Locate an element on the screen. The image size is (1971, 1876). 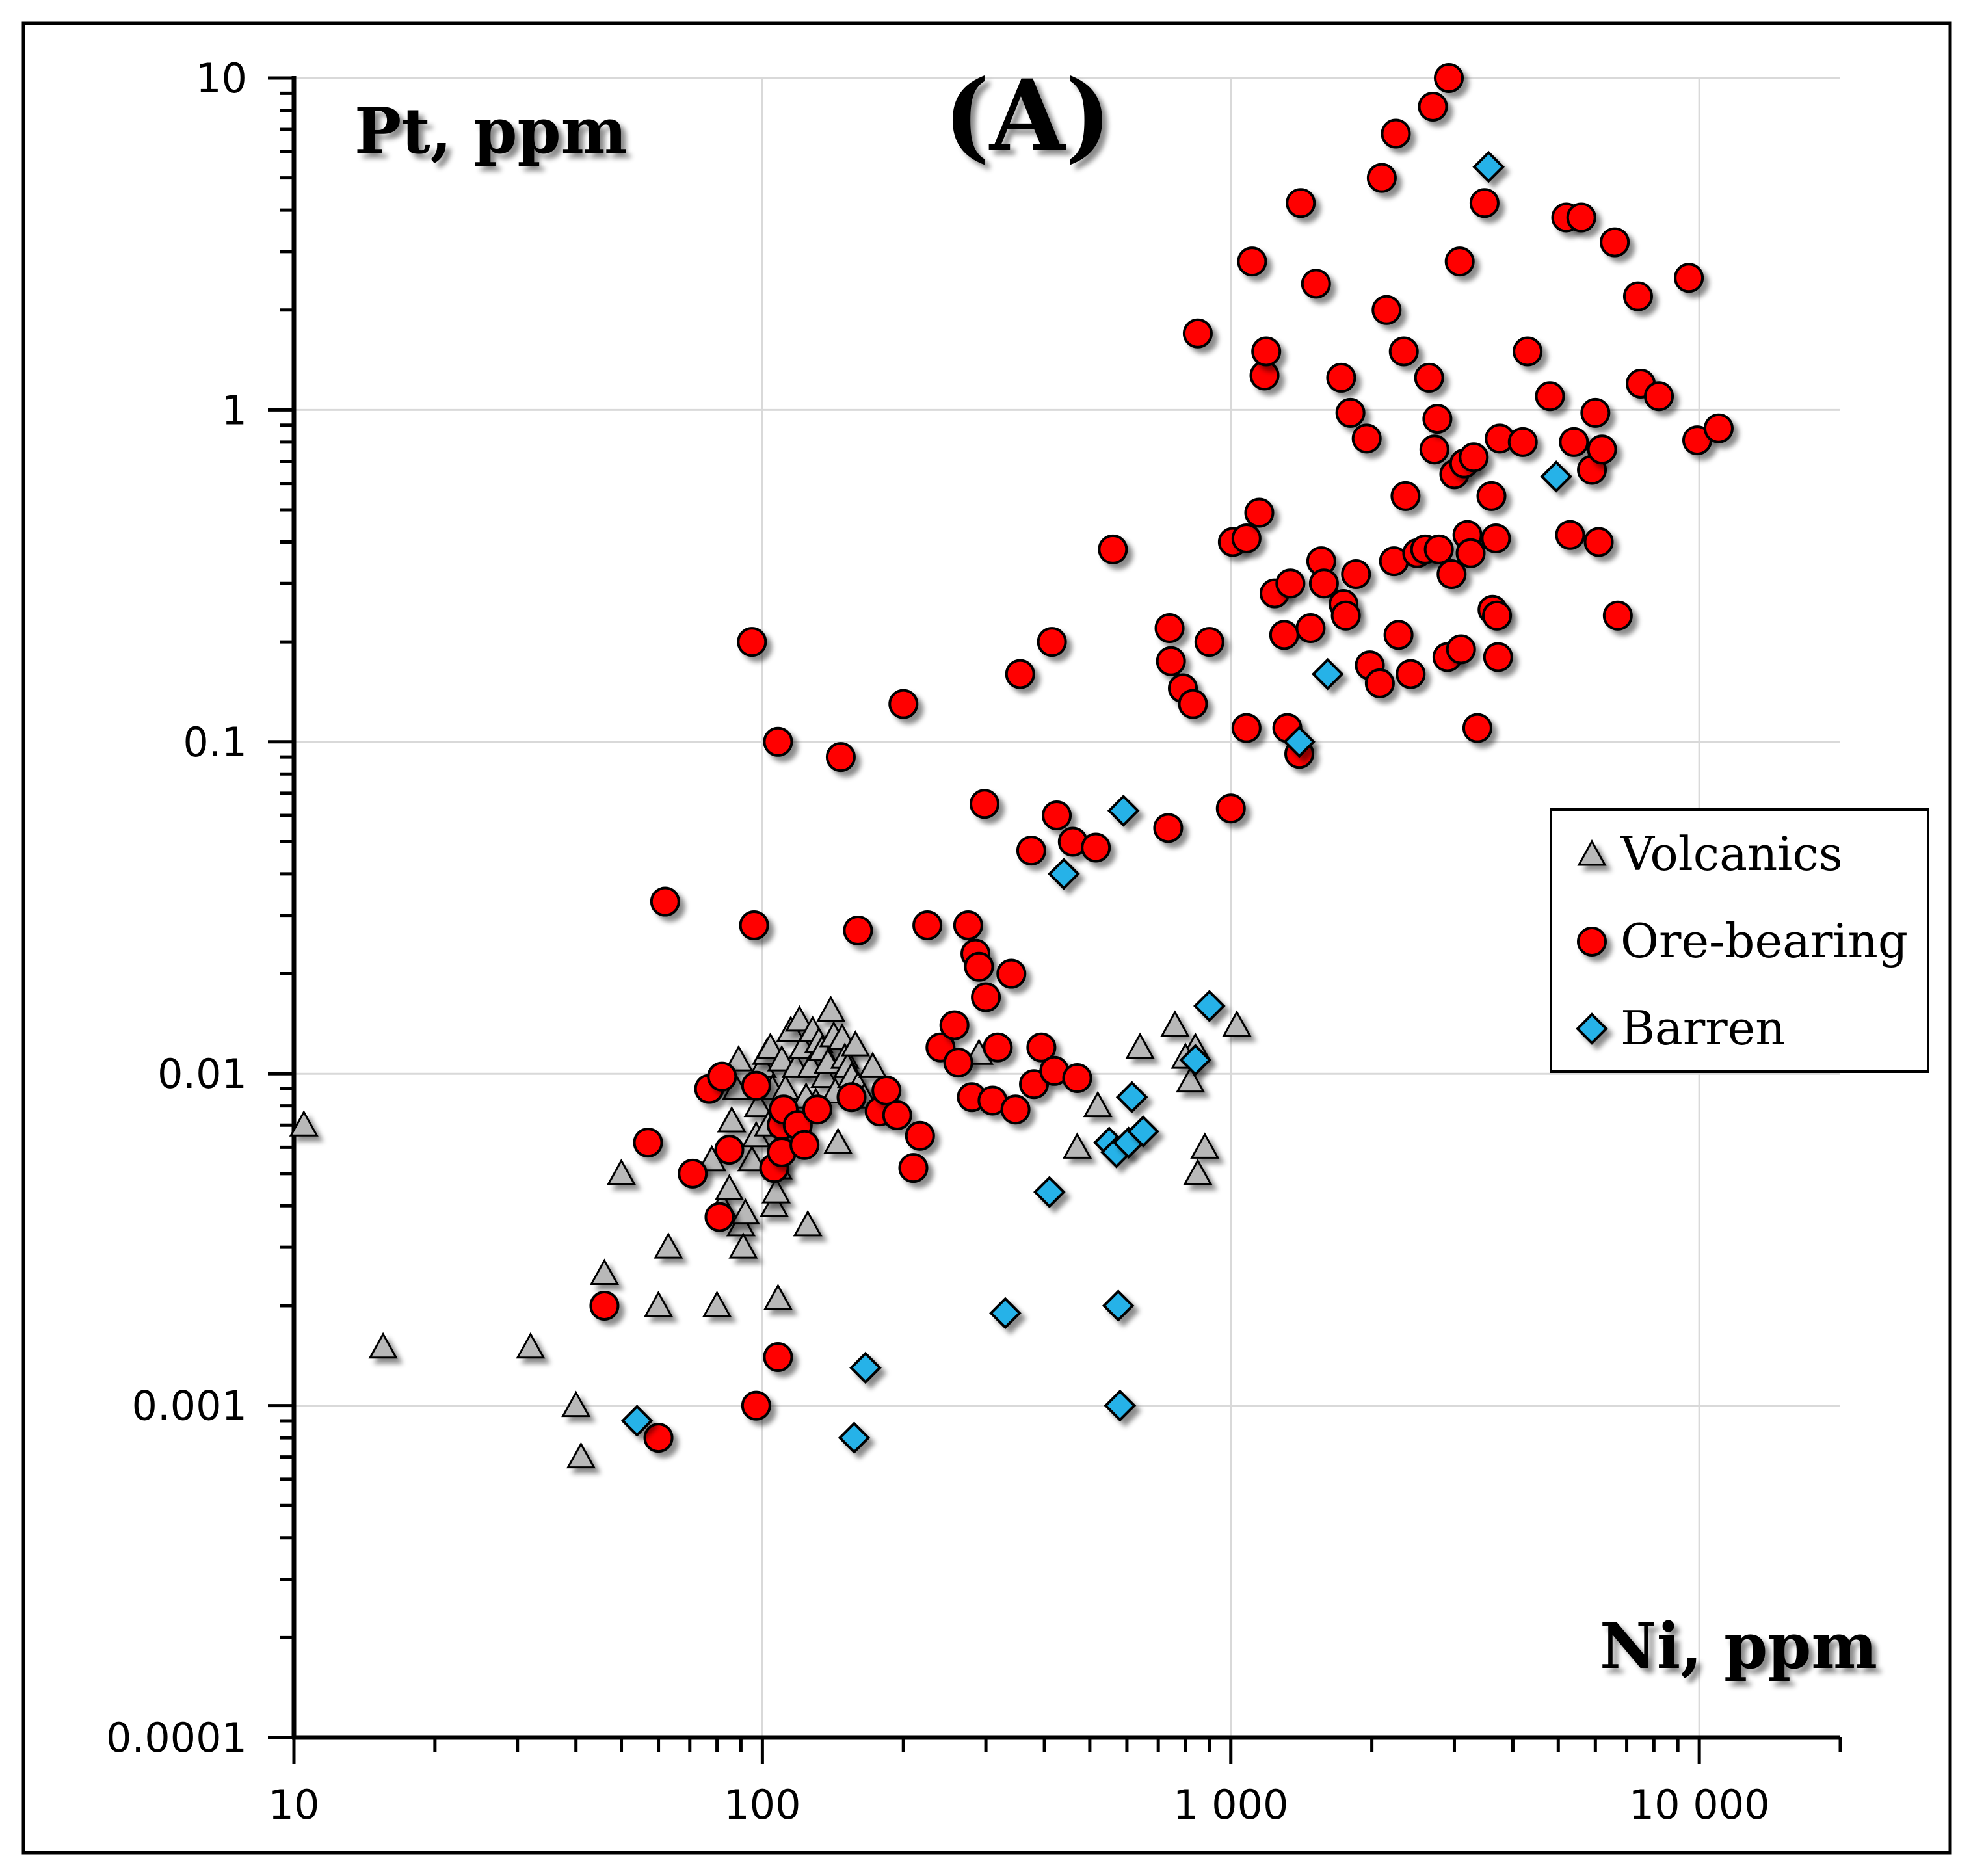
panel-label: (A) is located at coordinates (1027, 116).